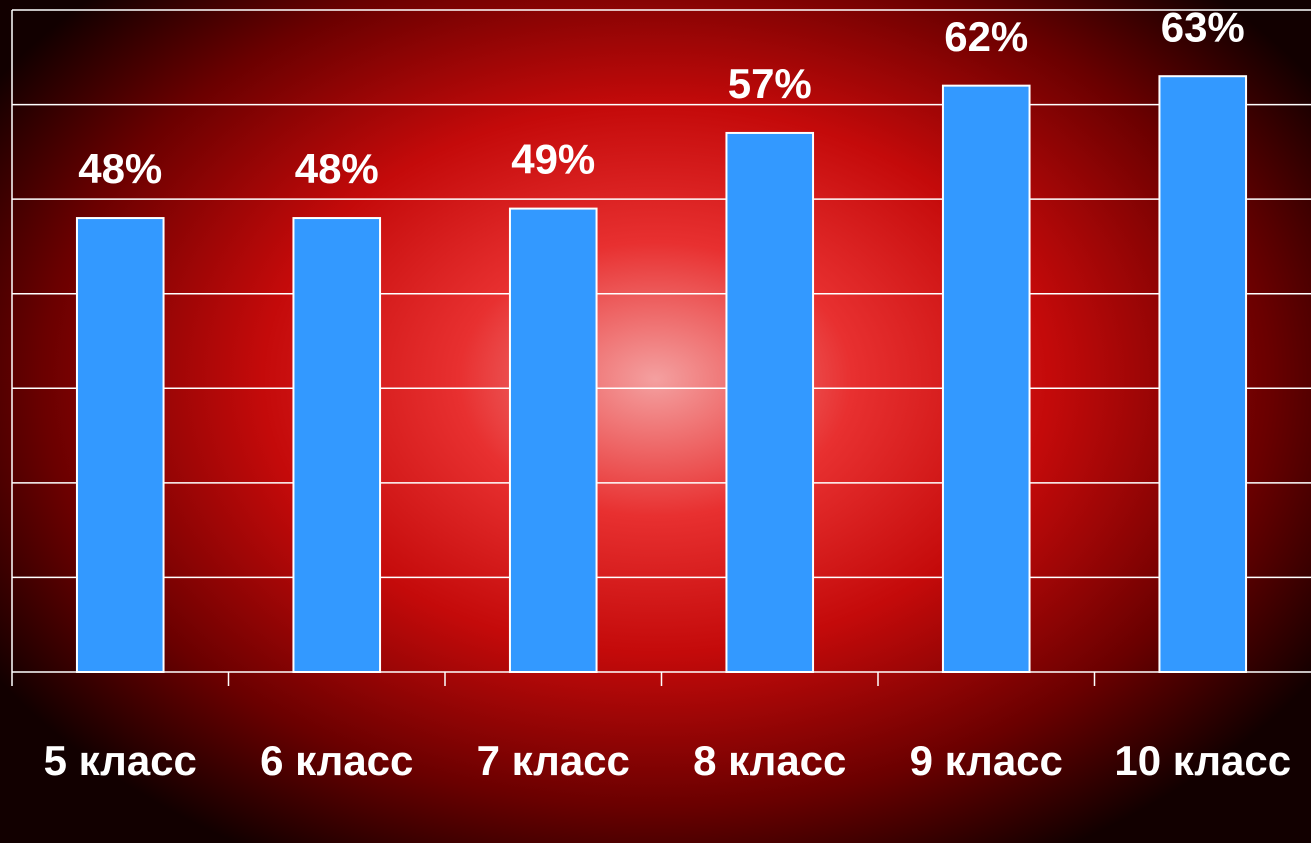  Describe the element at coordinates (770, 83) in the screenshot. I see `value-label: 57%` at that location.